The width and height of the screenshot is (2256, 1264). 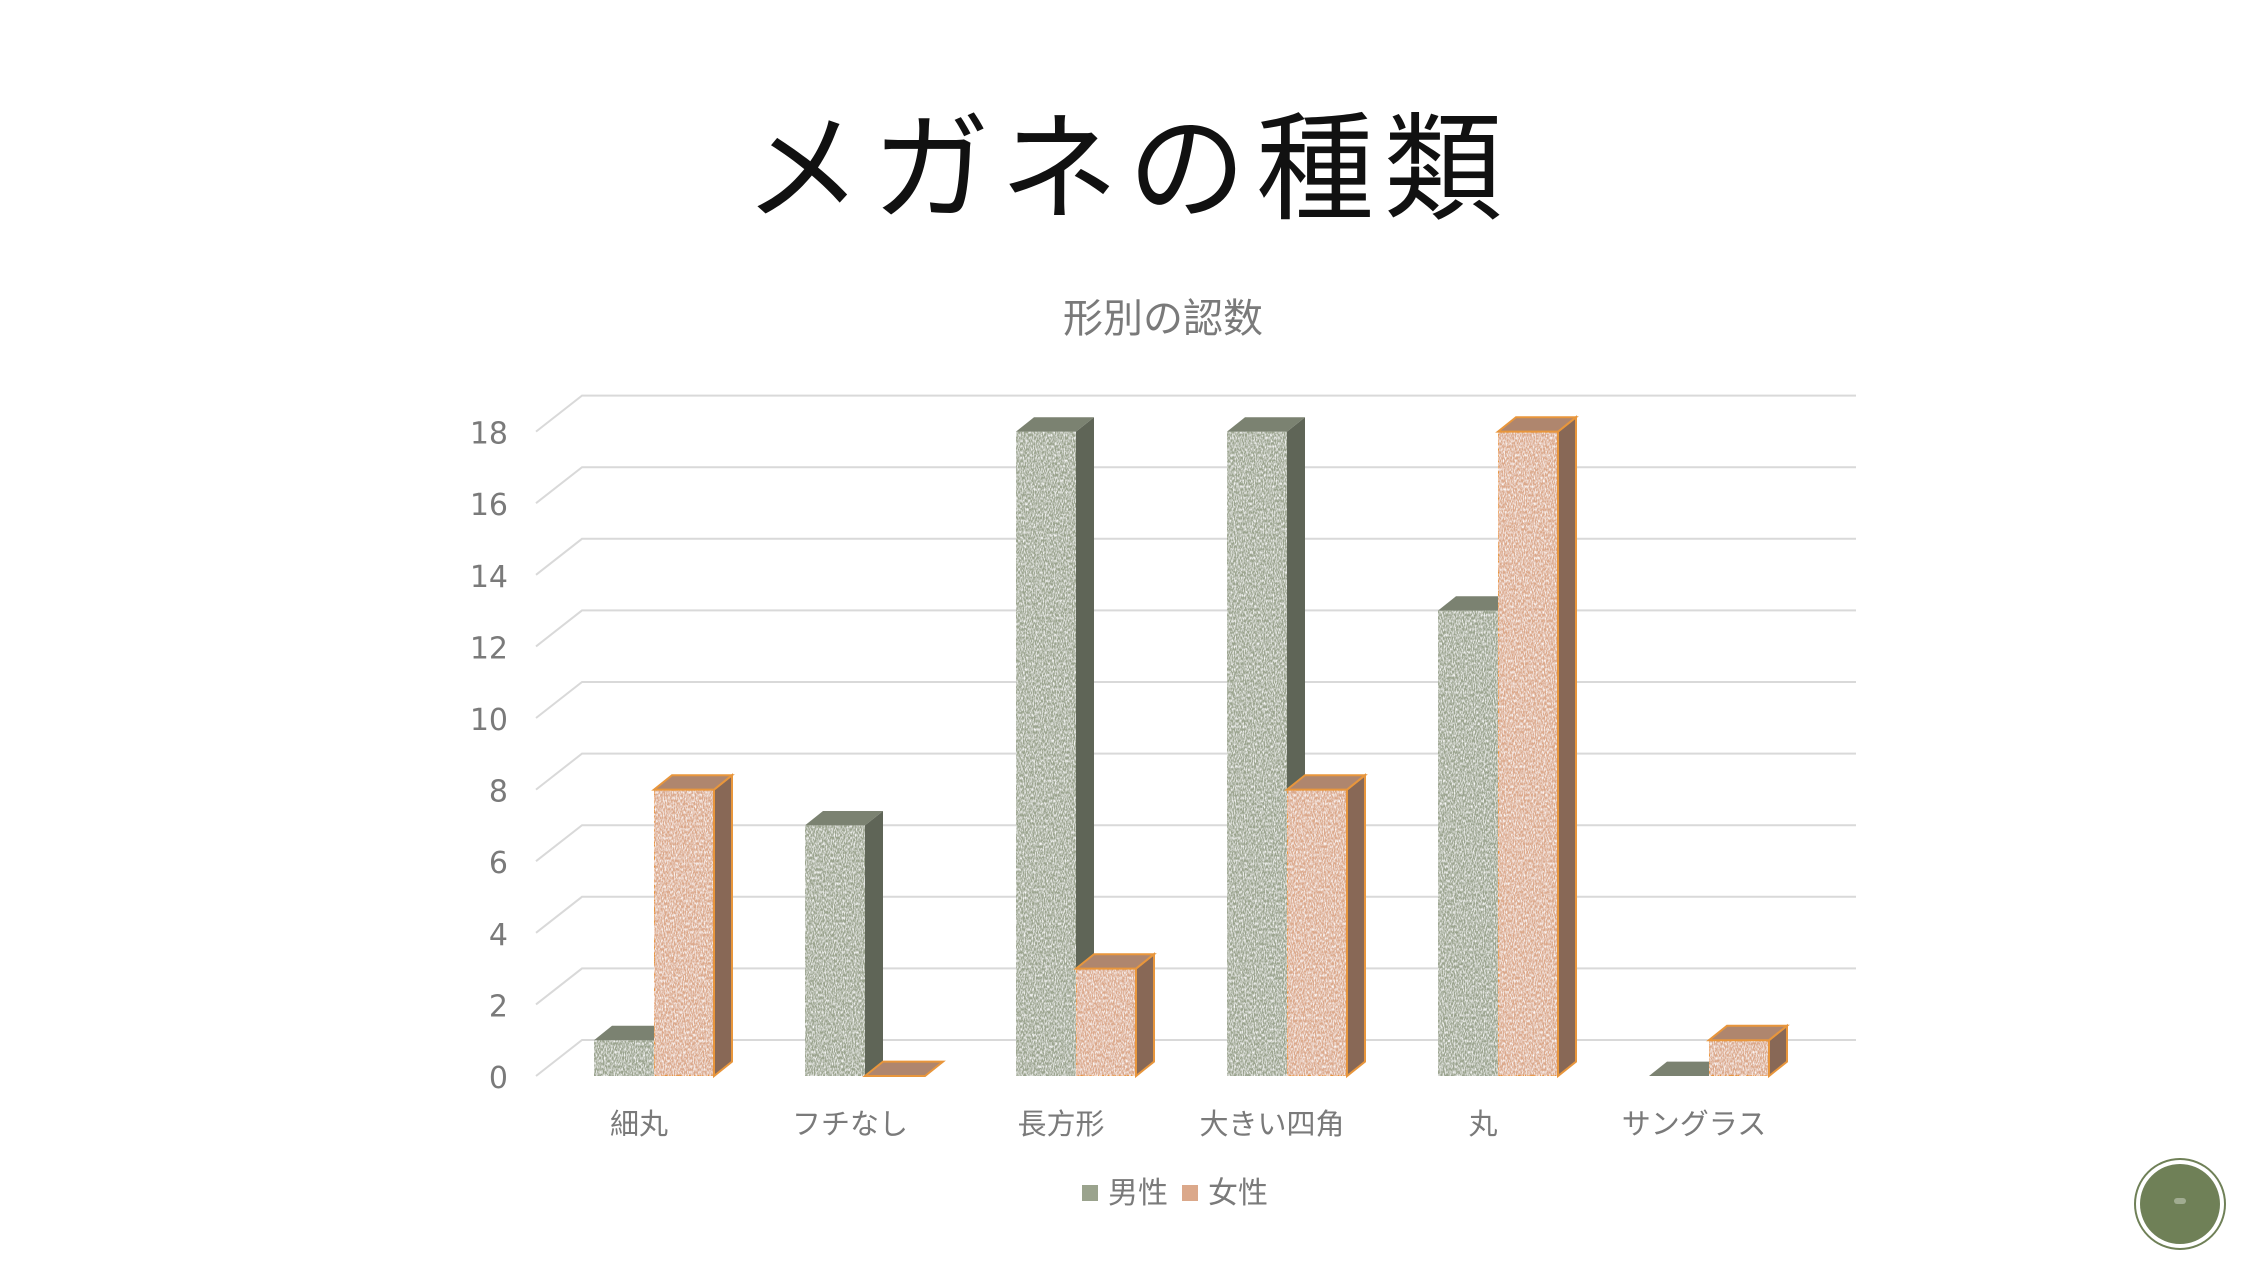 What do you see at coordinates (489, 648) in the screenshot?
I see `y-tick-label: 12` at bounding box center [489, 648].